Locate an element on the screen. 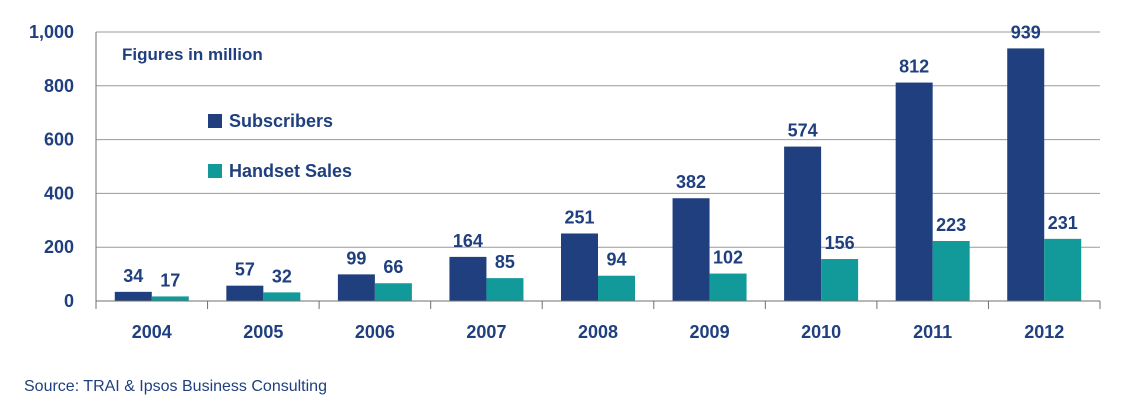  data-label: 812 is located at coordinates (914, 67).